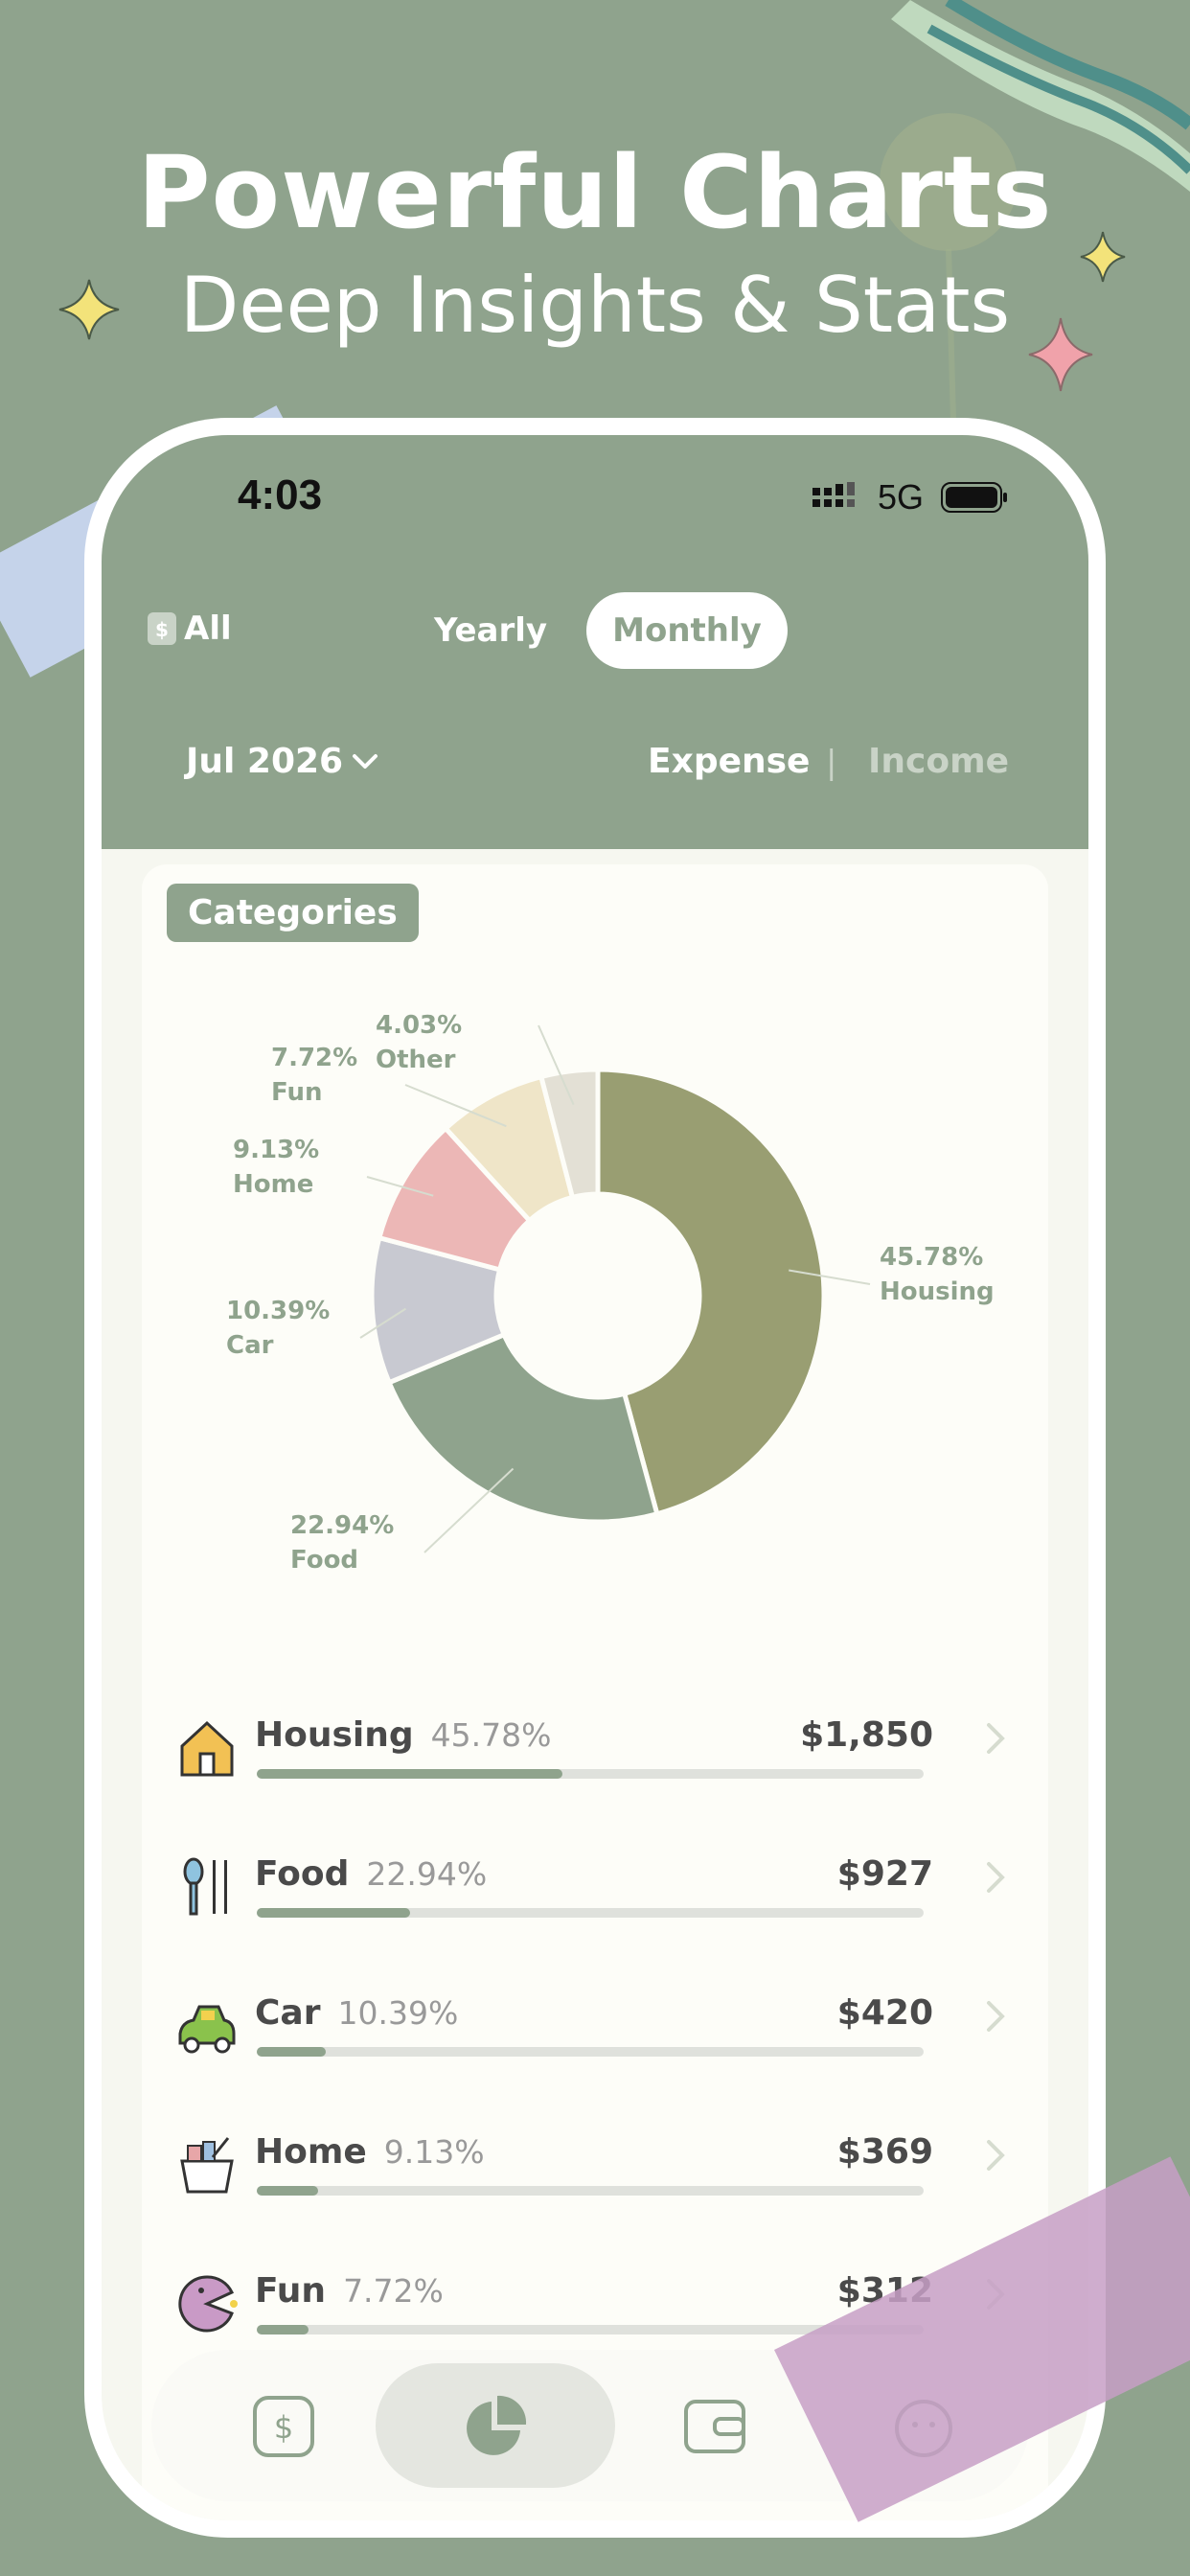 The height and width of the screenshot is (2576, 1190). Describe the element at coordinates (207, 1748) in the screenshot. I see `housing-icon` at that location.